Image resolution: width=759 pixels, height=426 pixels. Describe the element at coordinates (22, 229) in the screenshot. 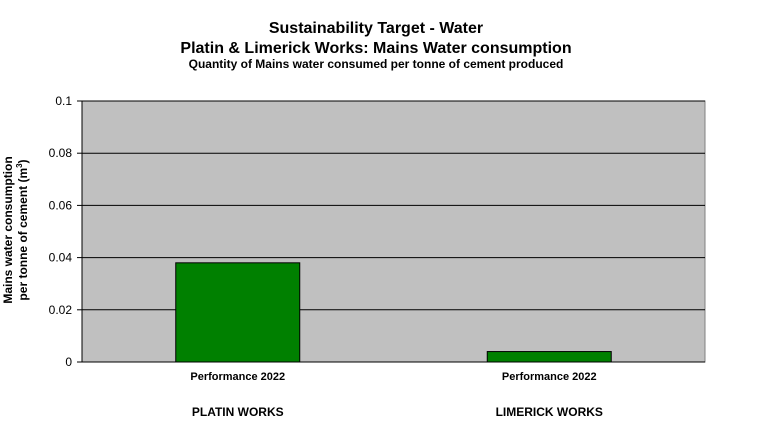

I see `y-axis-label-line2: per tonne of cement (m3)` at that location.